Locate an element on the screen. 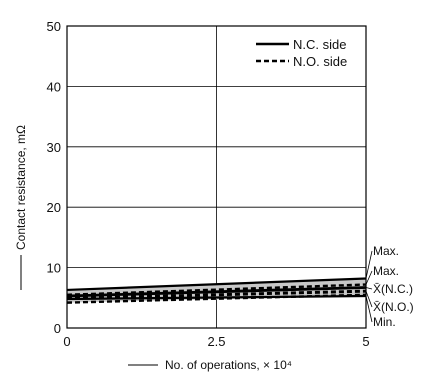  series-nc-avg-line is located at coordinates (216, 292).